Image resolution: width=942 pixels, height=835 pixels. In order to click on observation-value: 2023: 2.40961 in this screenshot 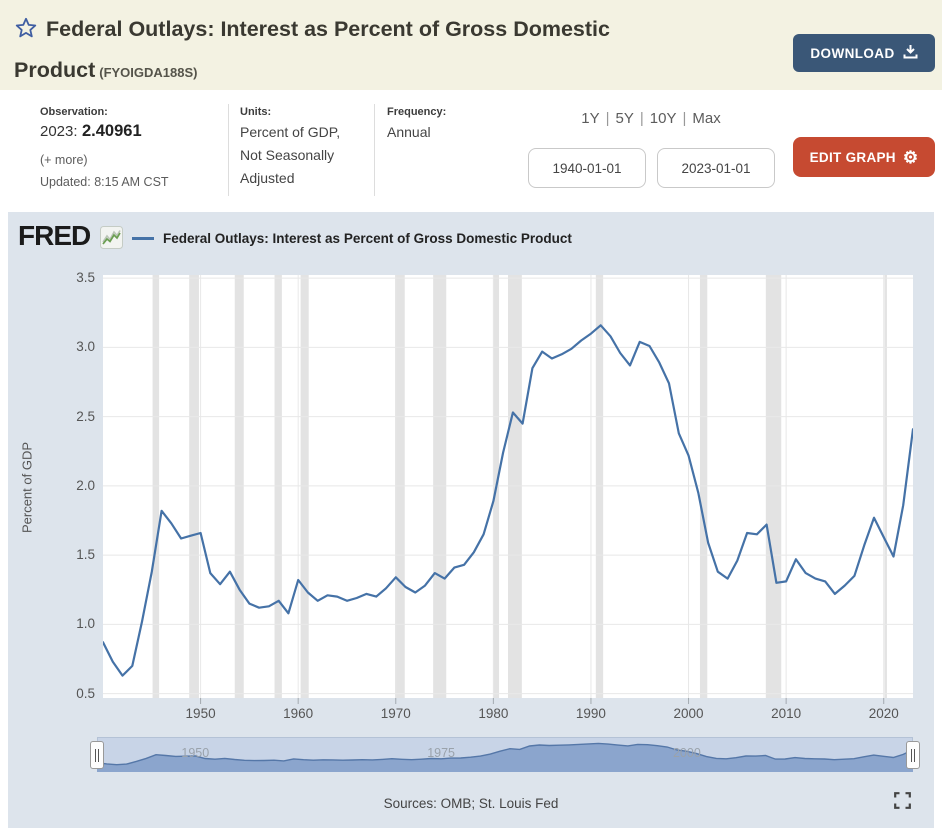, I will do `click(91, 131)`.